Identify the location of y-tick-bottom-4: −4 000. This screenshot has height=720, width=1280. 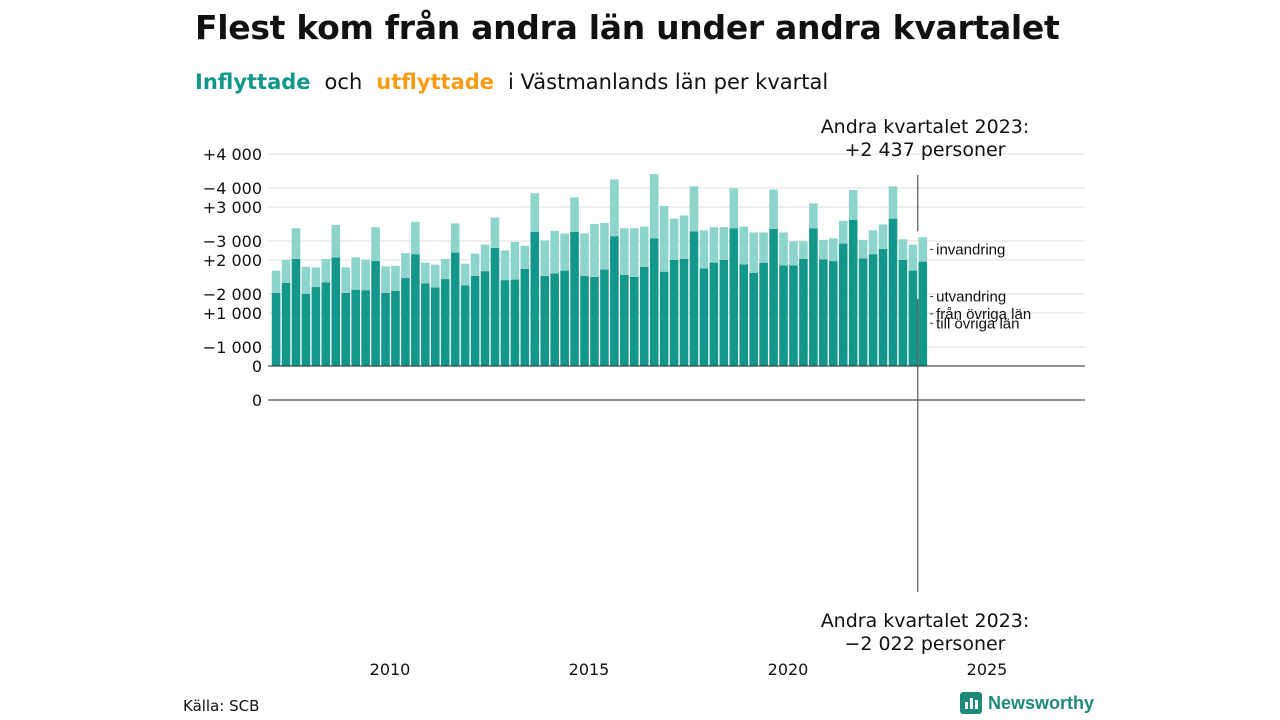
(232, 188).